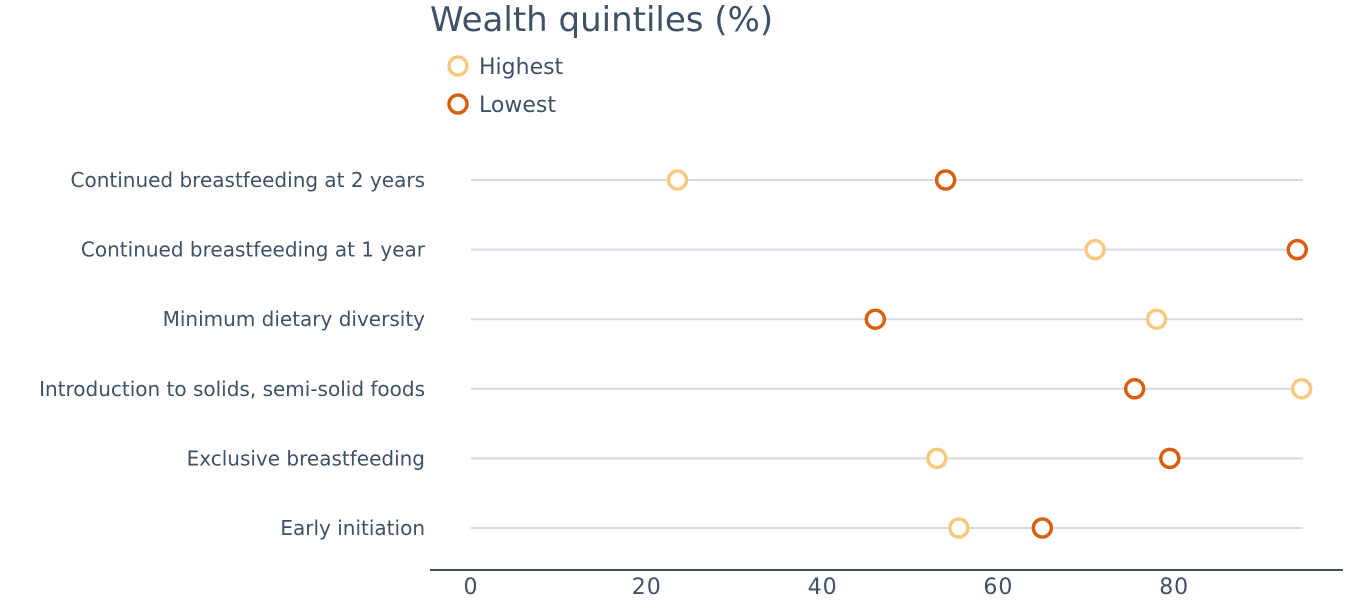 The height and width of the screenshot is (600, 1350). I want to click on category-label-exclusive-breastfeeding: Exclusive breastfeeding, so click(306, 458).